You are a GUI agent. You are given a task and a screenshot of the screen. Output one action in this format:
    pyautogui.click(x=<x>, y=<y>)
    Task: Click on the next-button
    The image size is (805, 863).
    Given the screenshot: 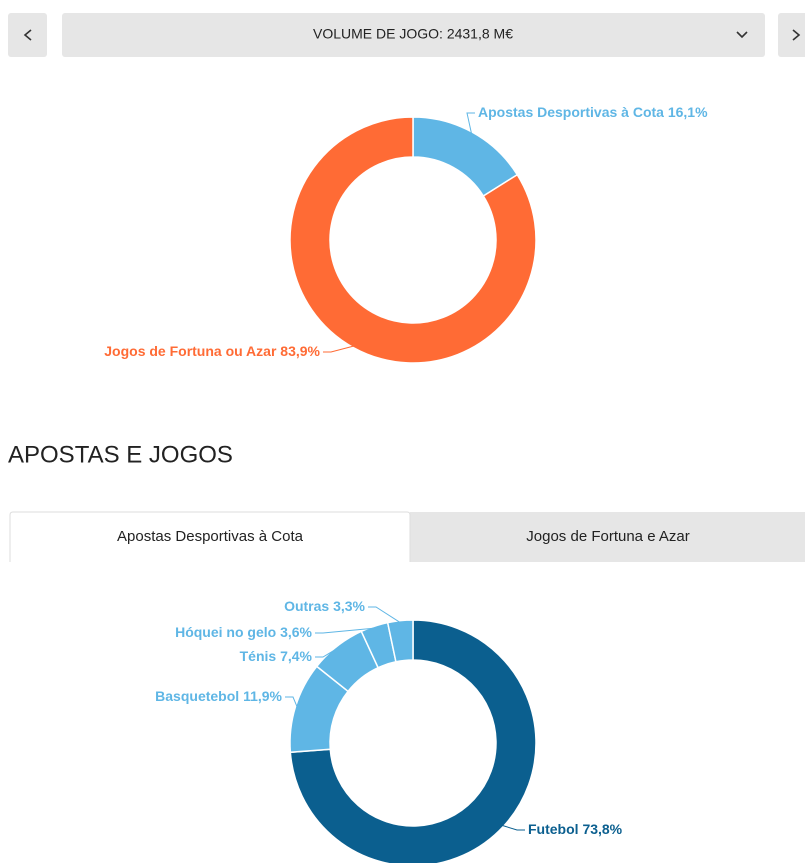 What is the action you would take?
    pyautogui.click(x=791, y=35)
    